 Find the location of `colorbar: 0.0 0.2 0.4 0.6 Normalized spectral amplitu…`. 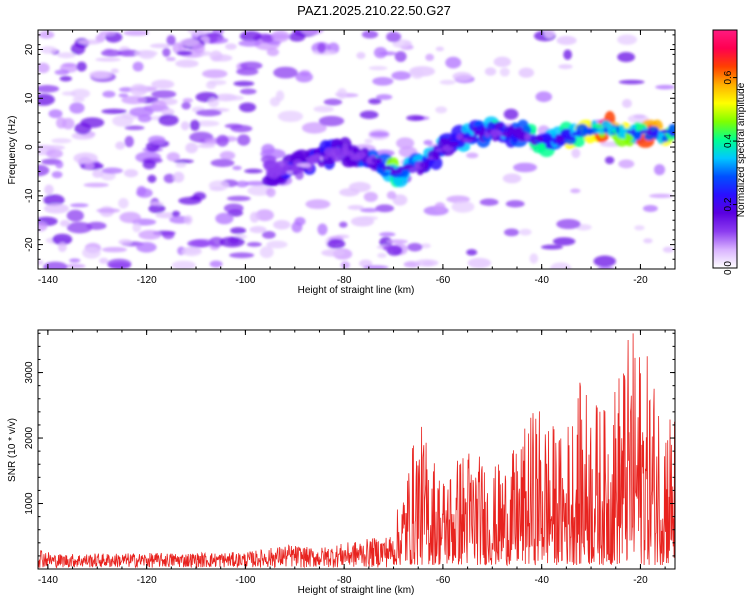

colorbar: 0.0 0.2 0.4 0.6 Normalized spectral amplitu… is located at coordinates (729, 152).